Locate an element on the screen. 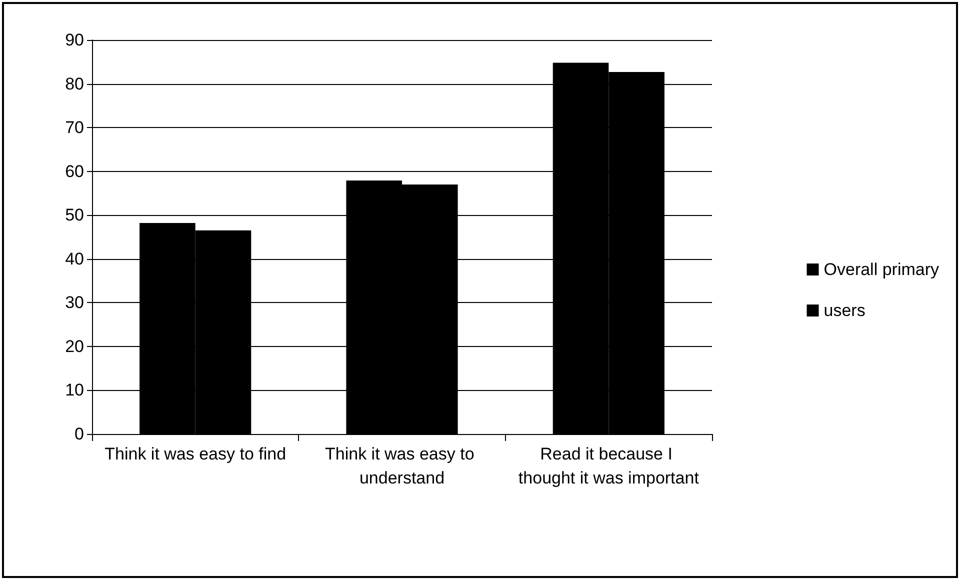 The height and width of the screenshot is (582, 962). x-tick-label: Think it was easy to understand is located at coordinates (402, 466).